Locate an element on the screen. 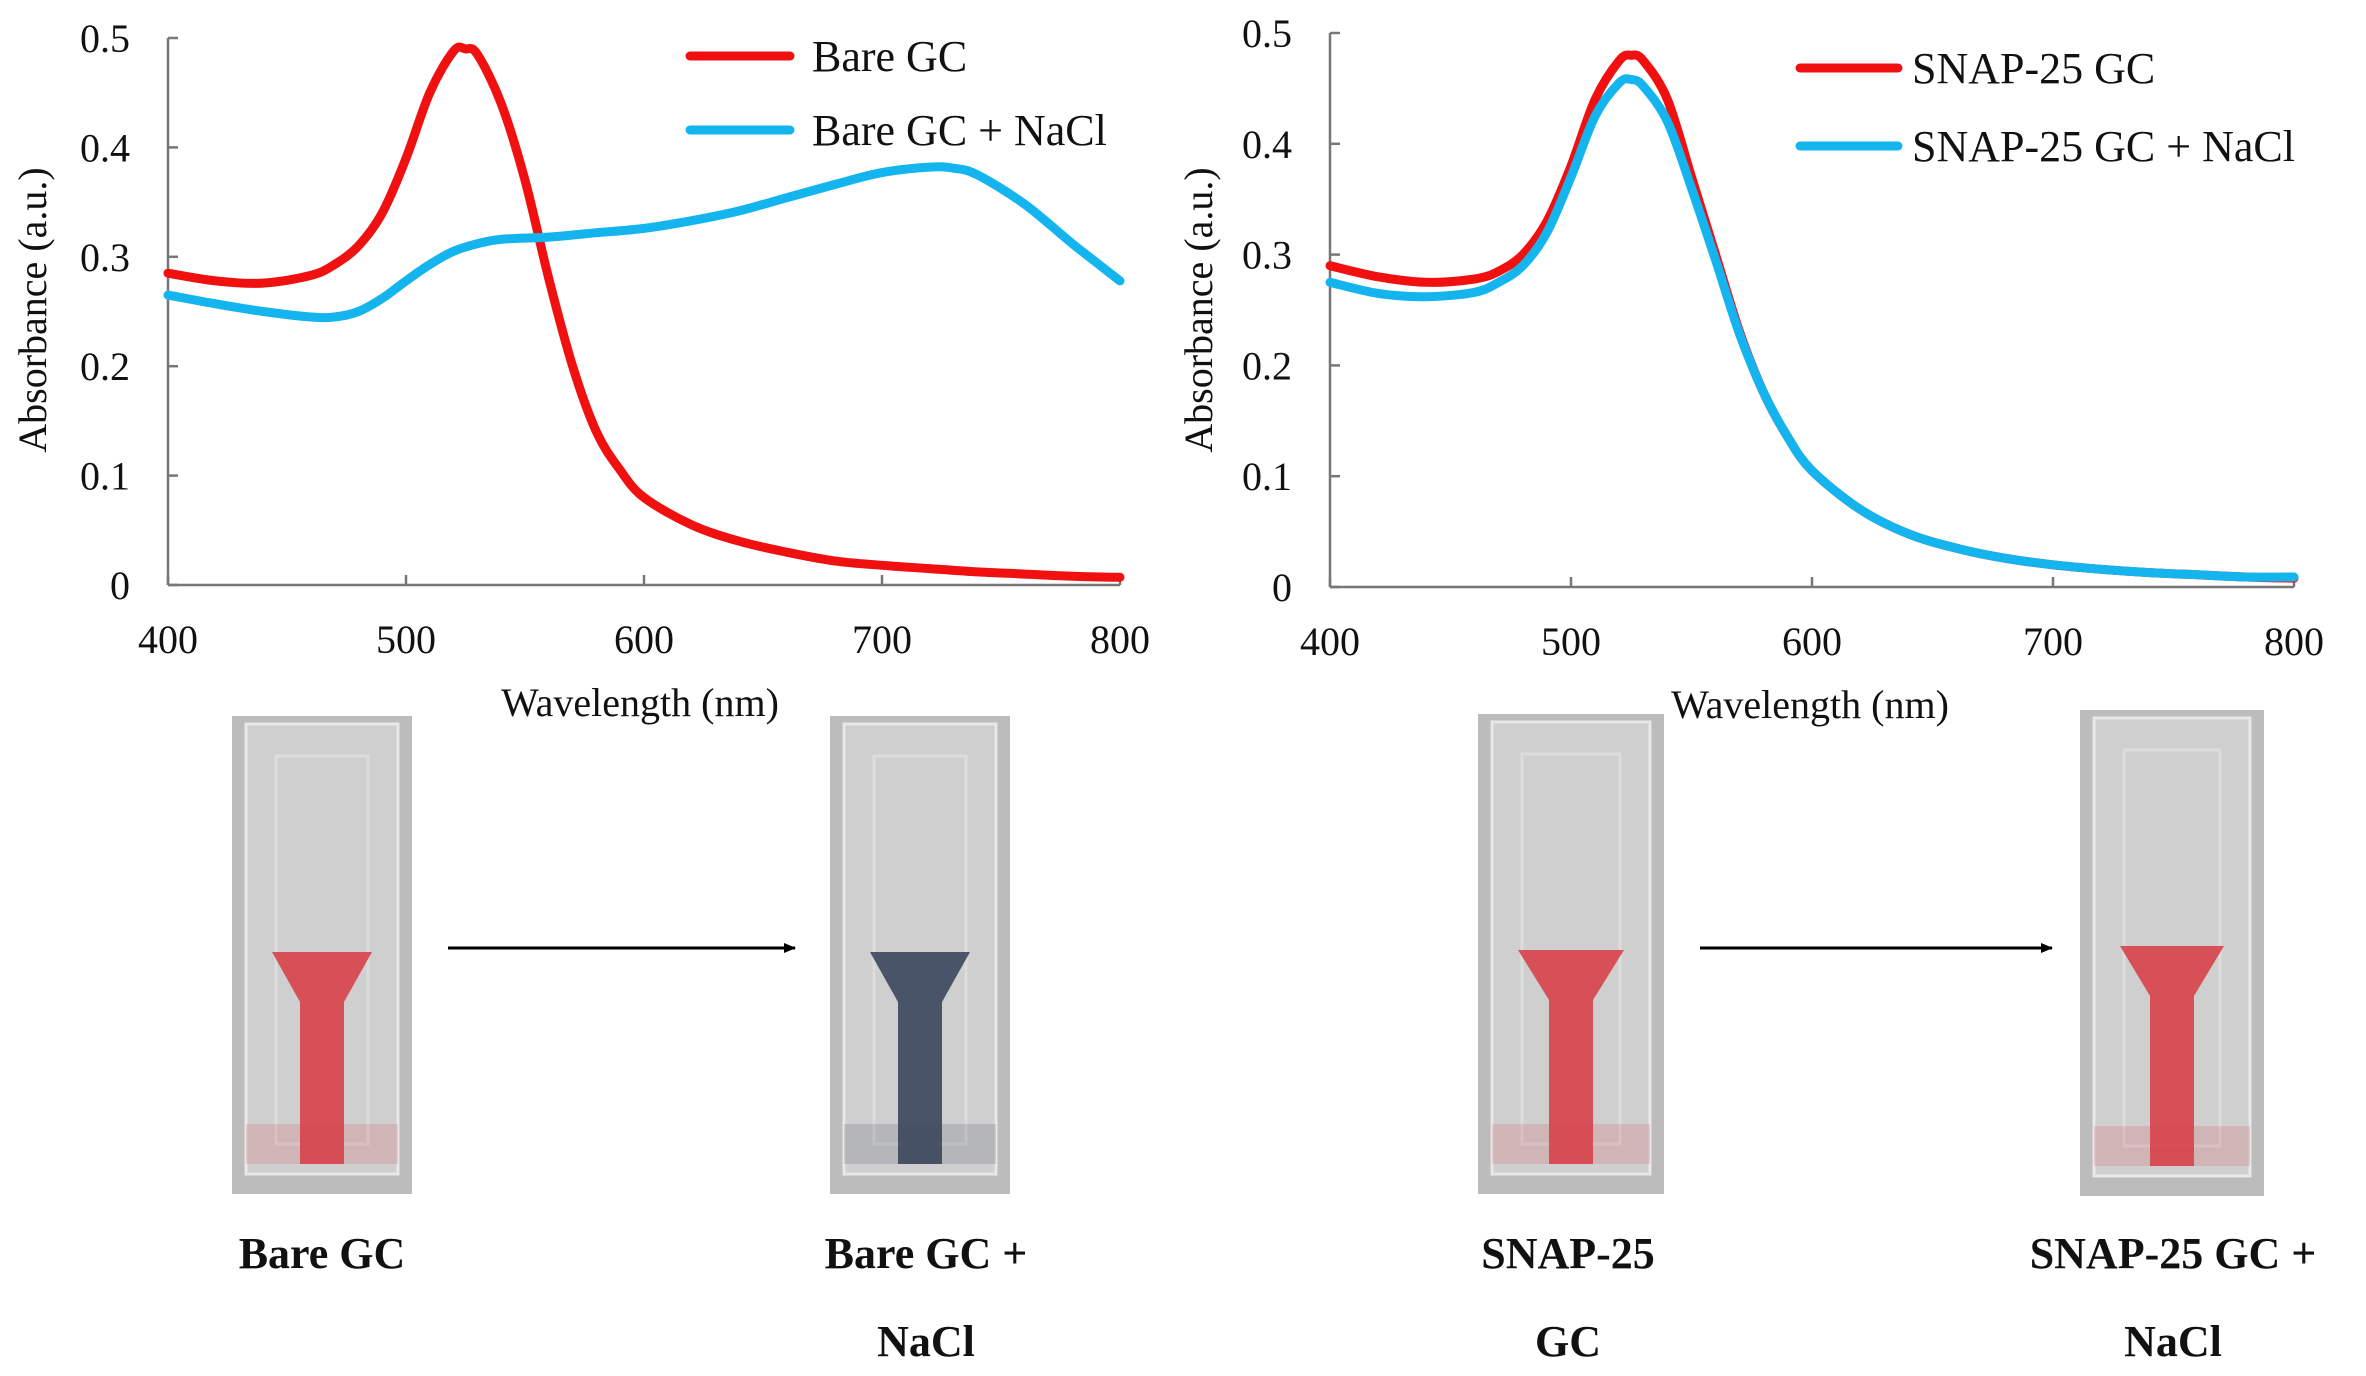 This screenshot has width=2366, height=1376. legend-label-snap-25-gc: SNAP-25 GC is located at coordinates (2033, 68).